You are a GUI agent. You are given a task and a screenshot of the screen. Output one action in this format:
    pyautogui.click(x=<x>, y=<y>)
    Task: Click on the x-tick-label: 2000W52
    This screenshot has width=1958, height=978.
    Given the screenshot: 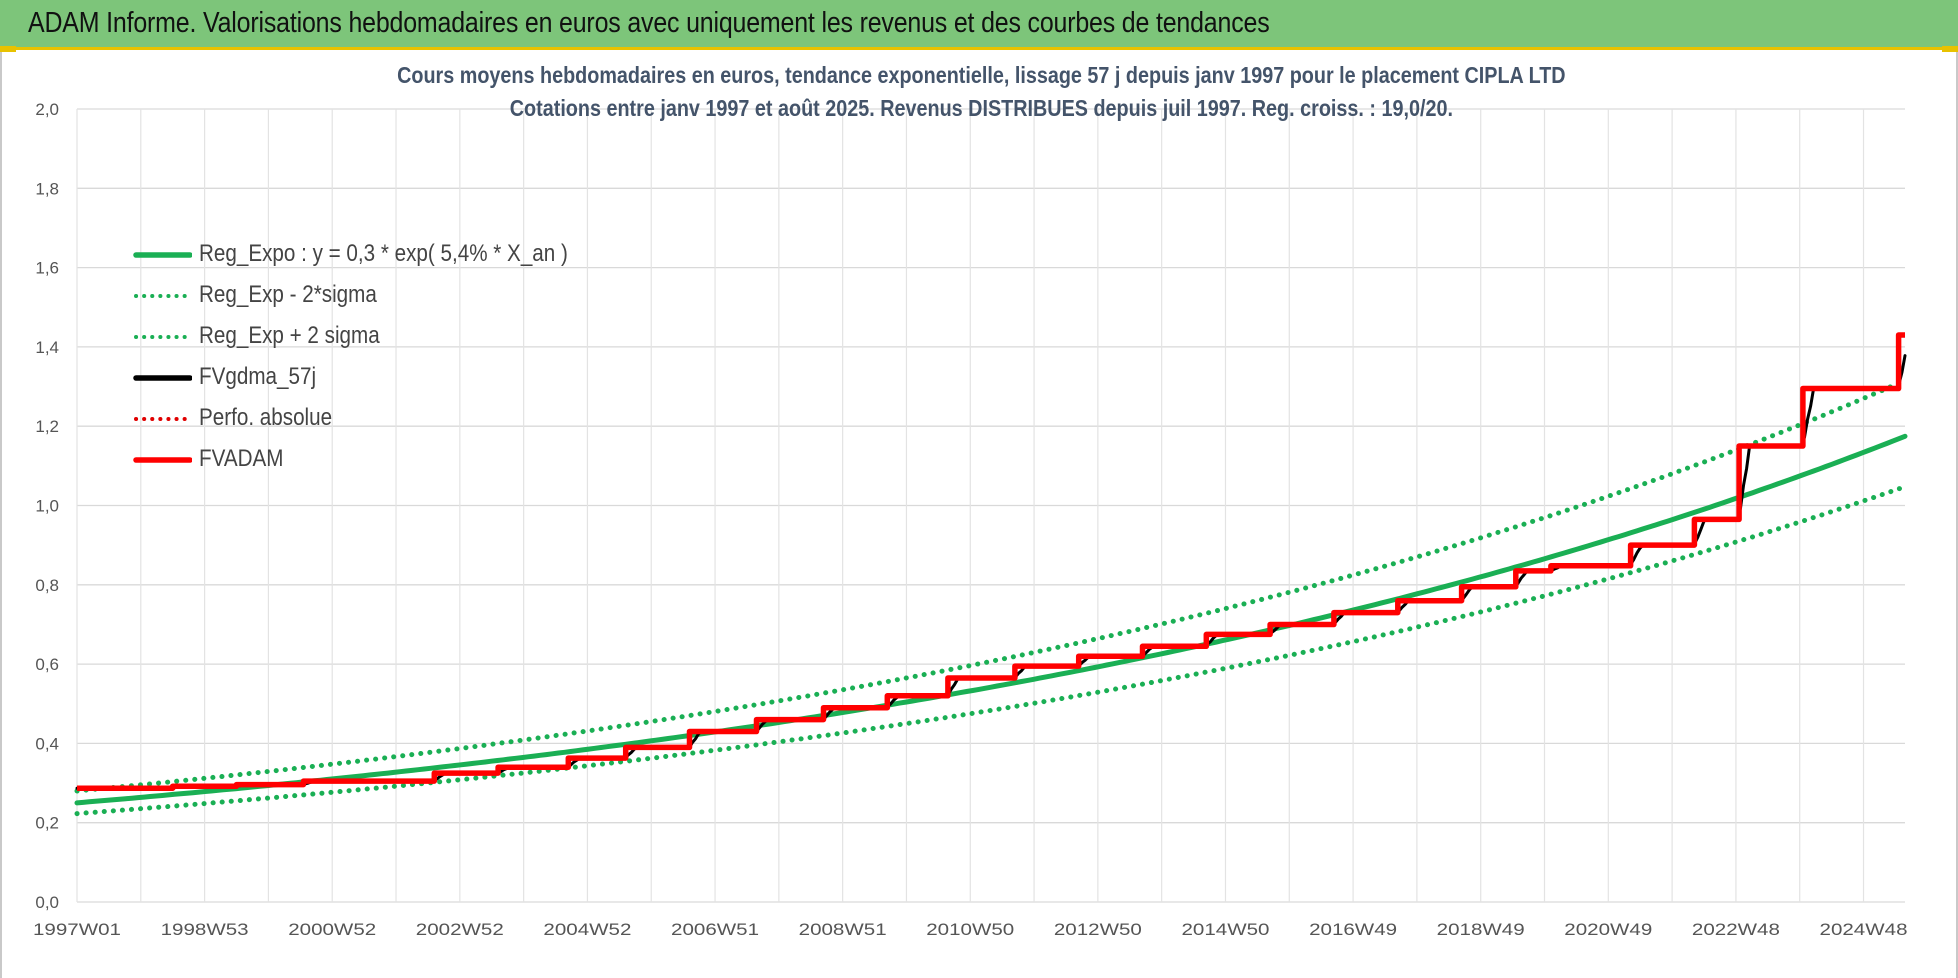 What is the action you would take?
    pyautogui.click(x=332, y=929)
    